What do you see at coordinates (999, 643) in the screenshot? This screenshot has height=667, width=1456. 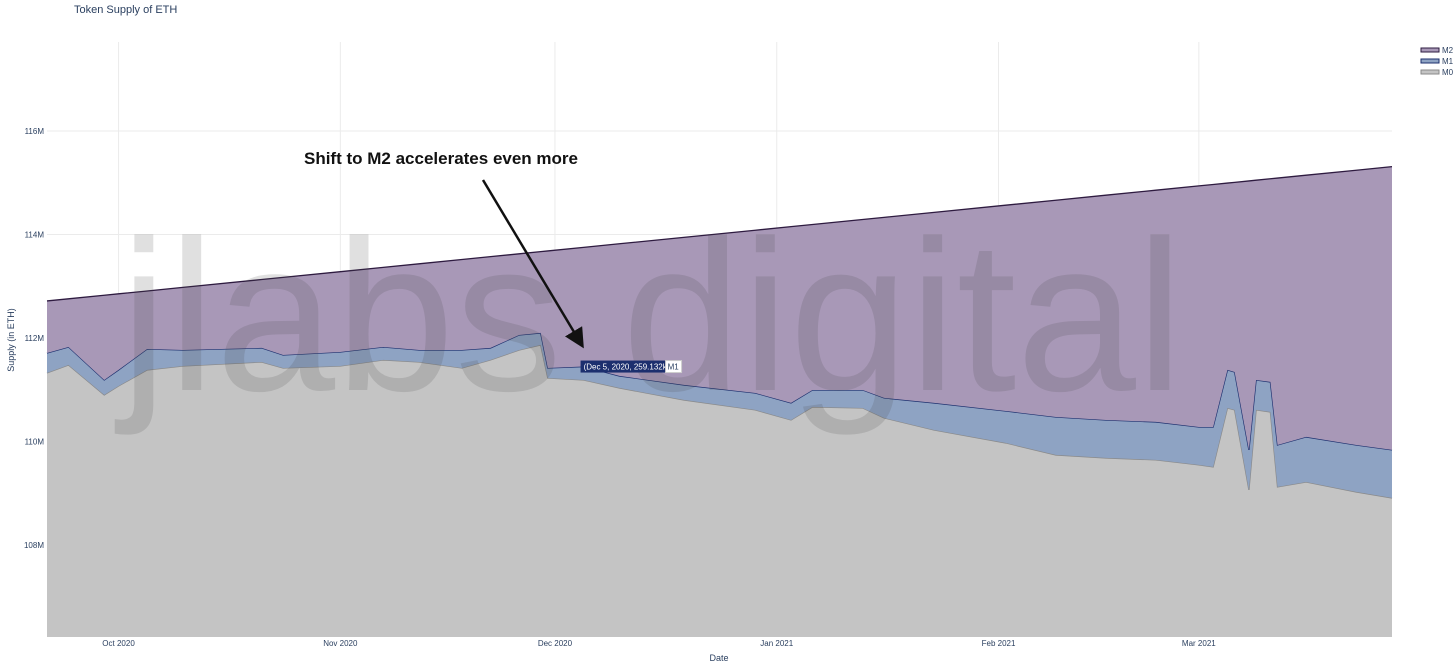 I see `x-tick-label: Feb 2021` at bounding box center [999, 643].